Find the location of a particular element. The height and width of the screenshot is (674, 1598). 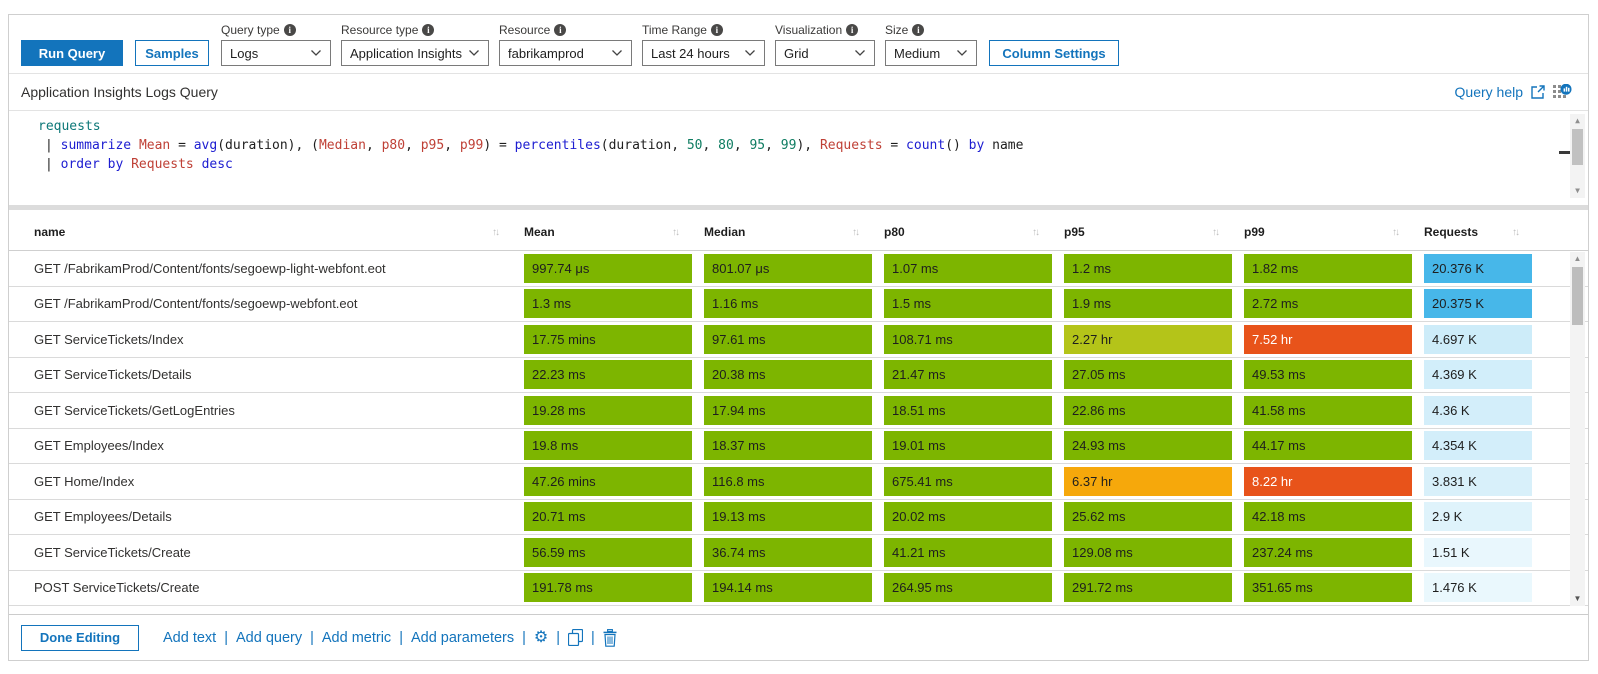

value-cell: 291.72 ms is located at coordinates (1148, 588).